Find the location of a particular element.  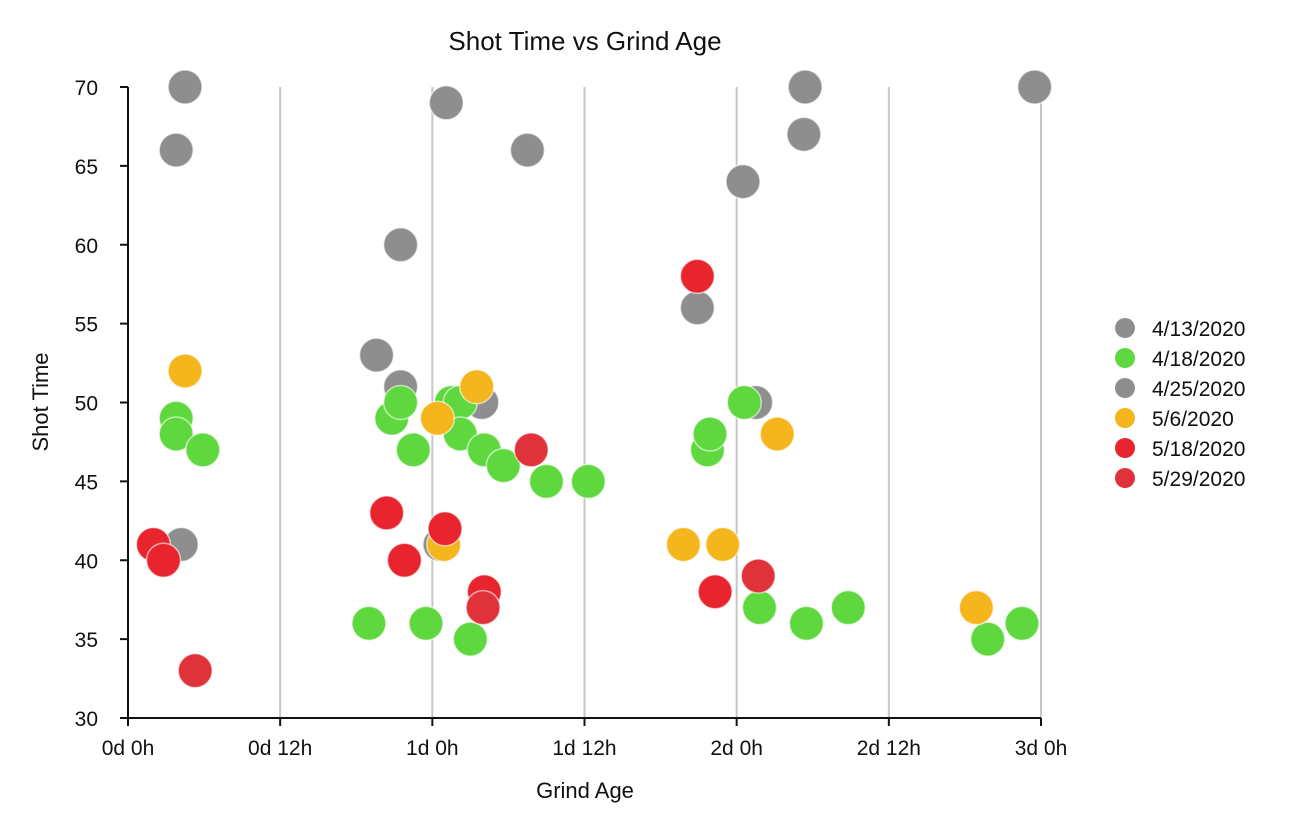

legend-label: 4/25/2020 is located at coordinates (1198, 389).